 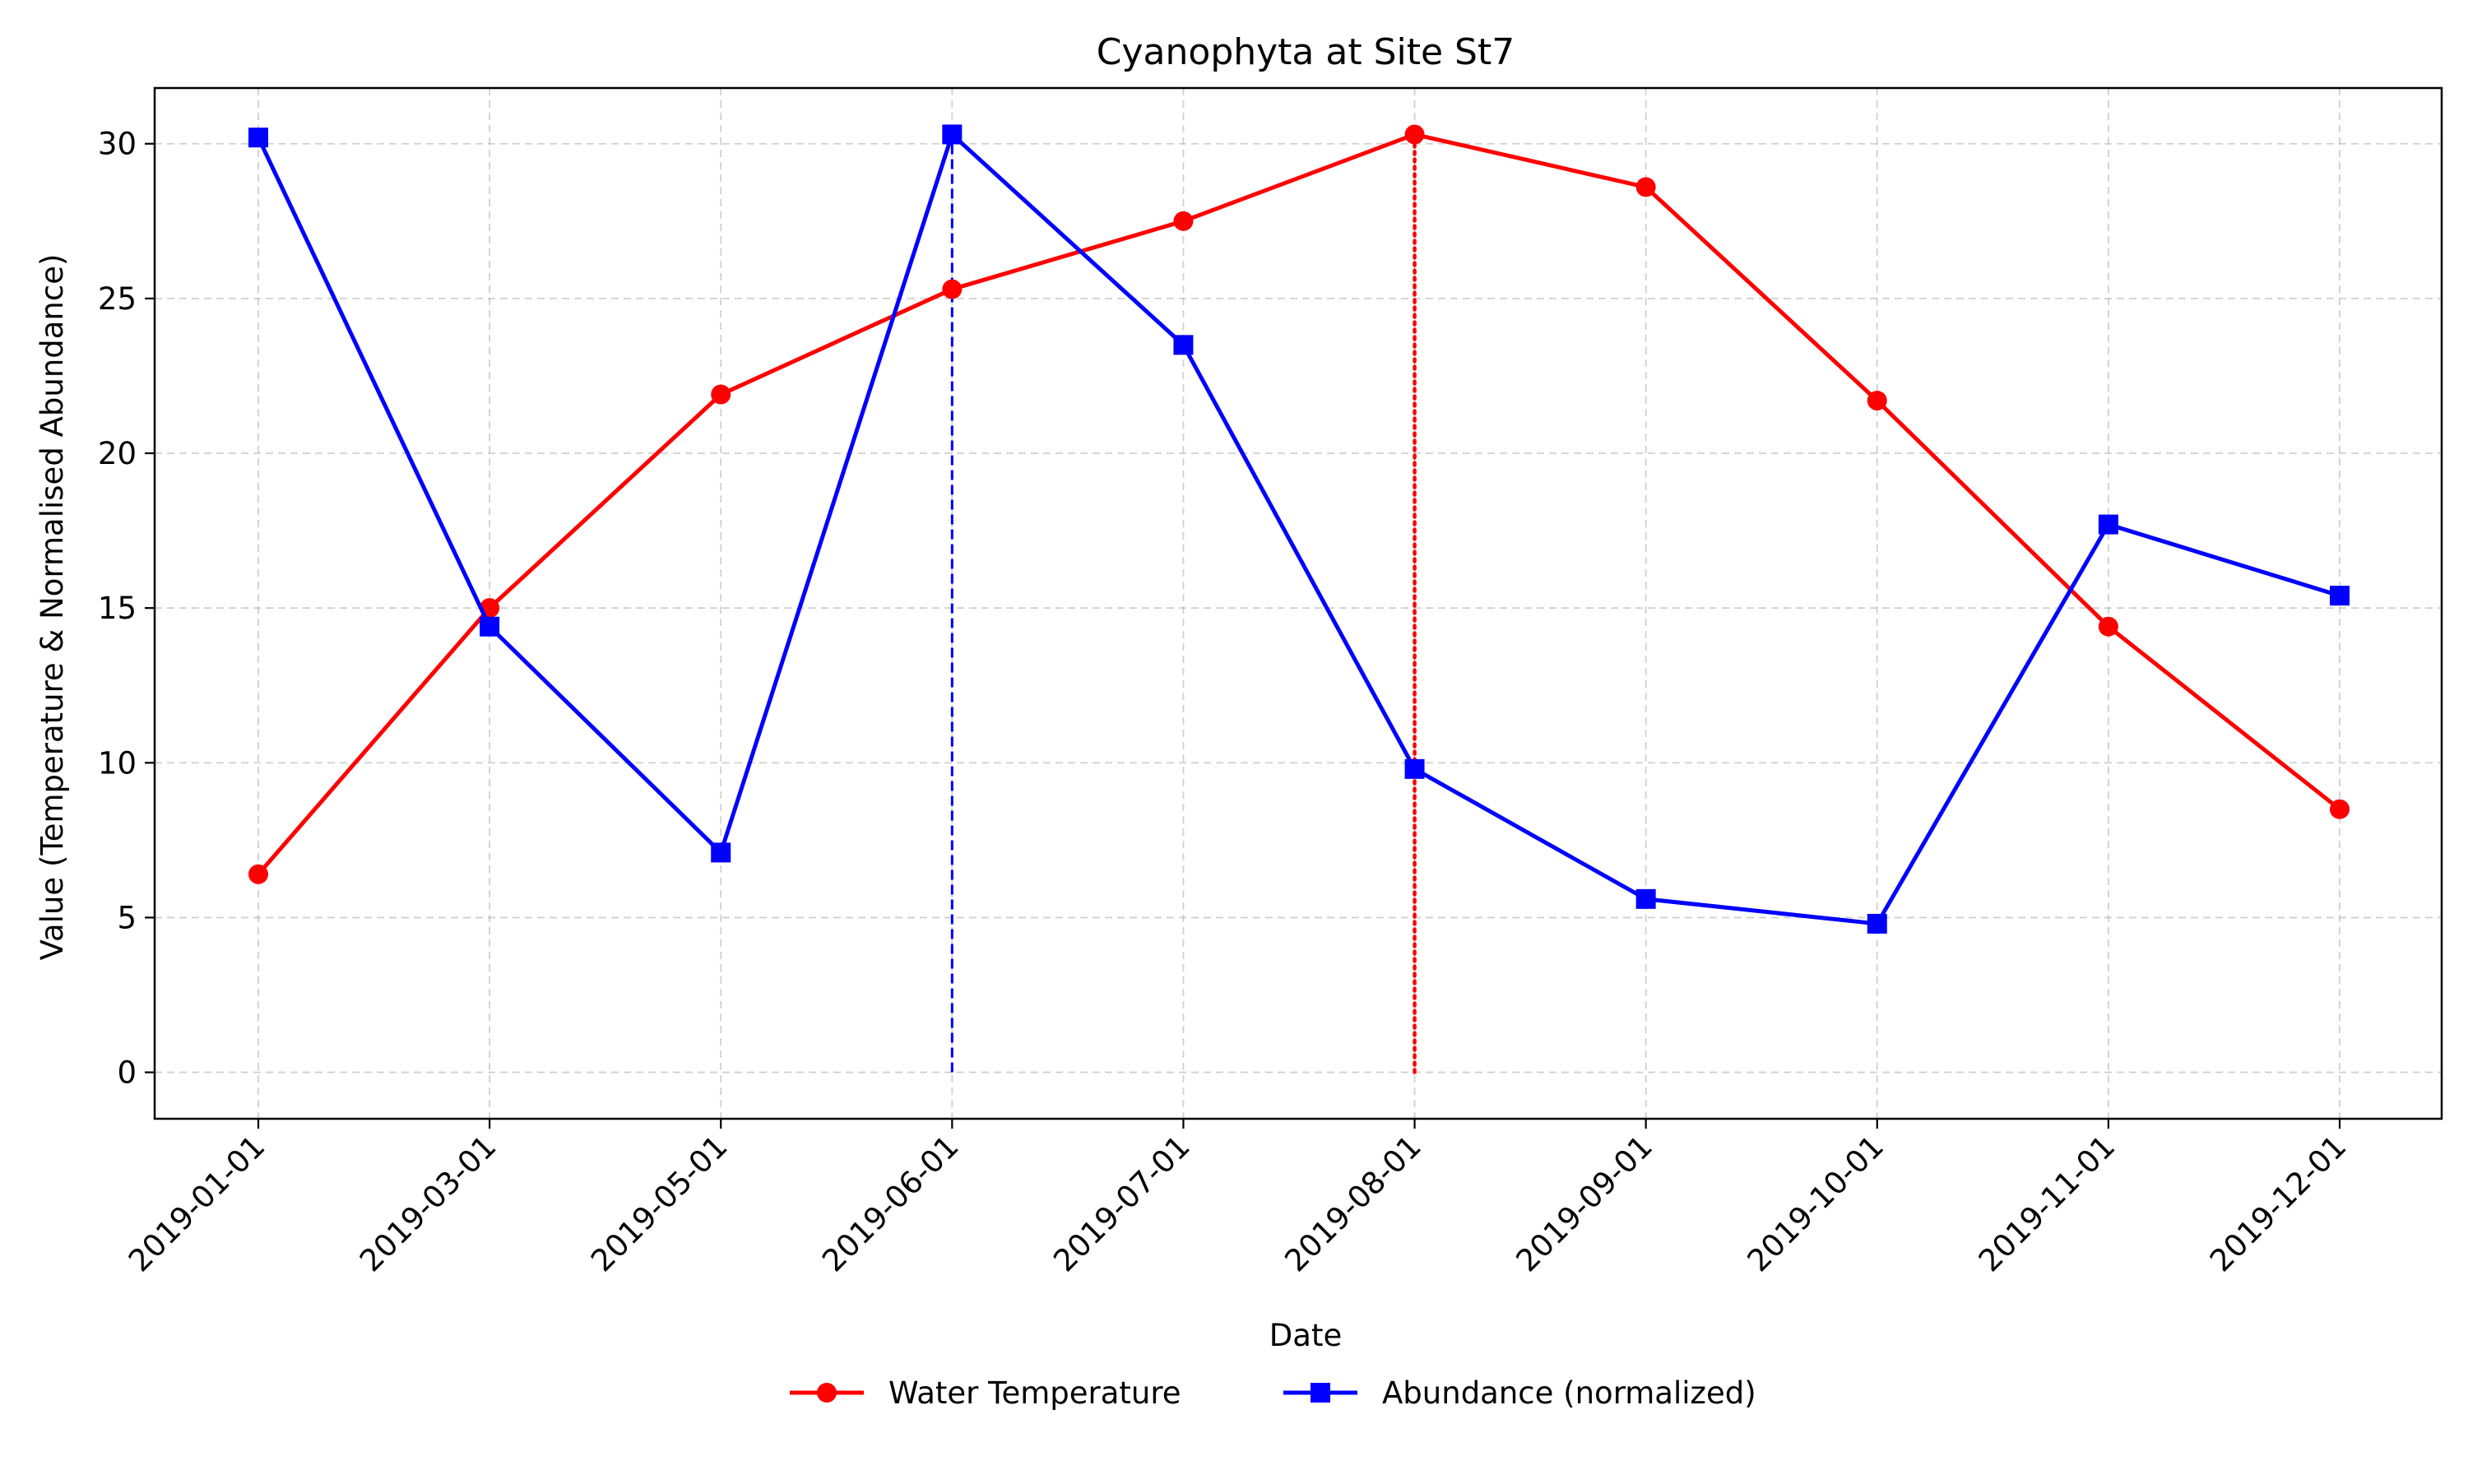 I want to click on x-axis-label: Date, so click(x=1305, y=1335).